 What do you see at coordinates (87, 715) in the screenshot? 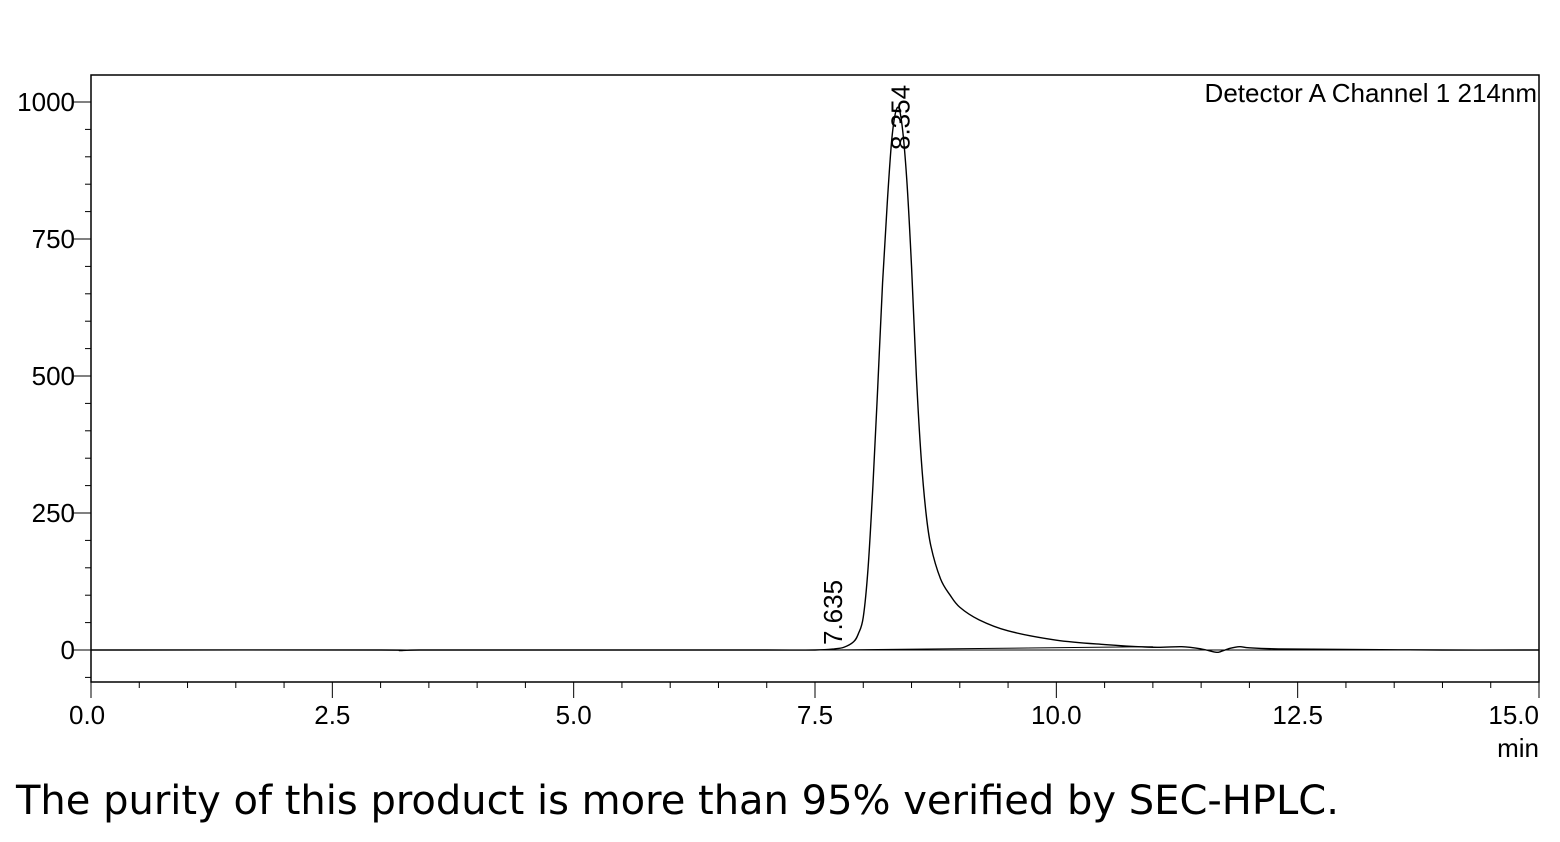
I see `x-tick-label: 0.0` at bounding box center [87, 715].